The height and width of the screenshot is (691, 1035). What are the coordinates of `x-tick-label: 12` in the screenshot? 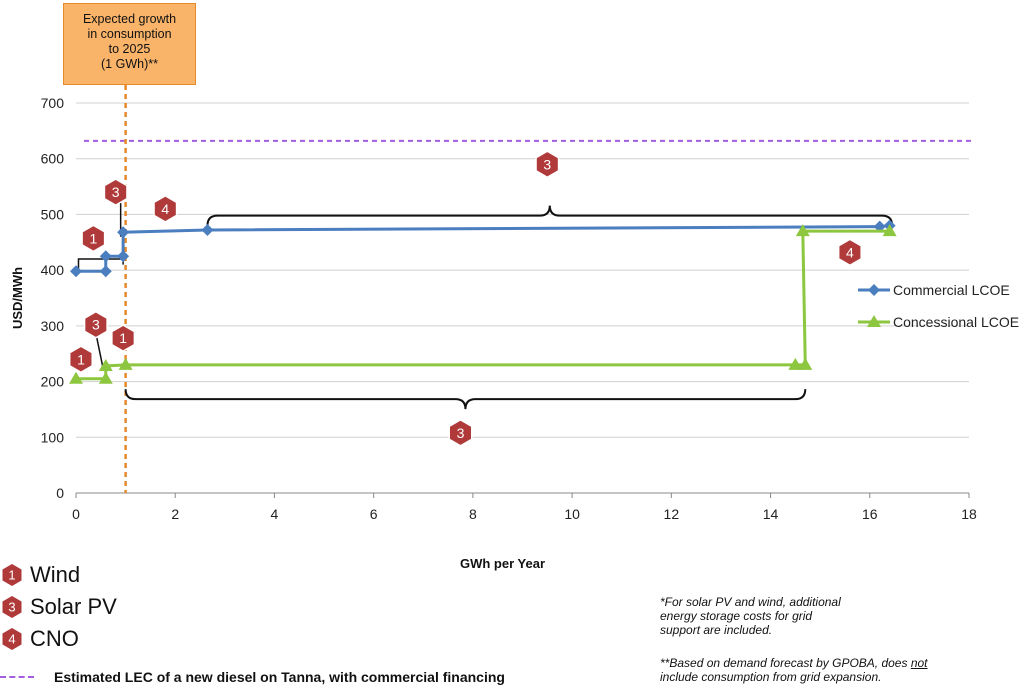 It's located at (672, 514).